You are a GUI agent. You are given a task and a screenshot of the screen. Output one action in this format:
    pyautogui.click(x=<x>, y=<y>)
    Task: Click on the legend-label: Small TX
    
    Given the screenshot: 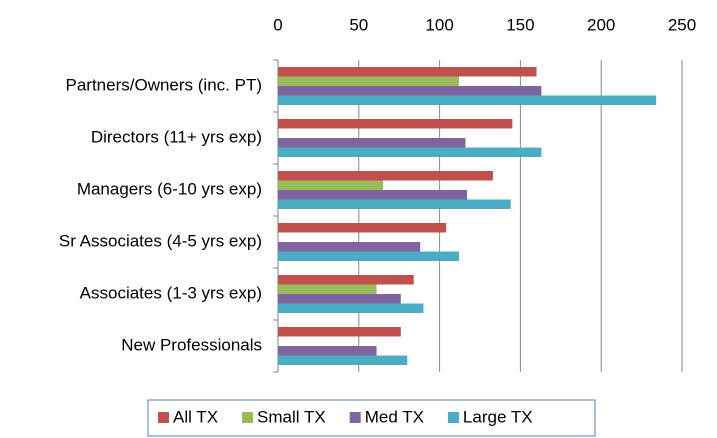 What is the action you would take?
    pyautogui.click(x=291, y=416)
    